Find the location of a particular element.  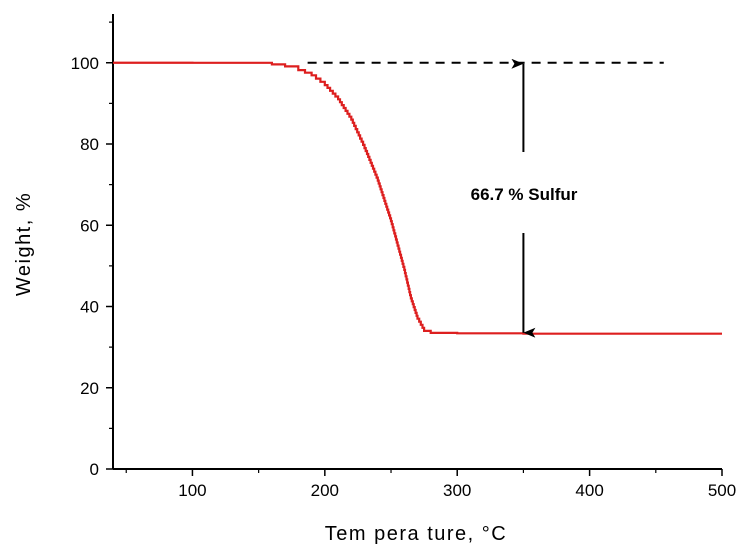

x-axis-label: Tem pera ture, °C is located at coordinates (416, 534).